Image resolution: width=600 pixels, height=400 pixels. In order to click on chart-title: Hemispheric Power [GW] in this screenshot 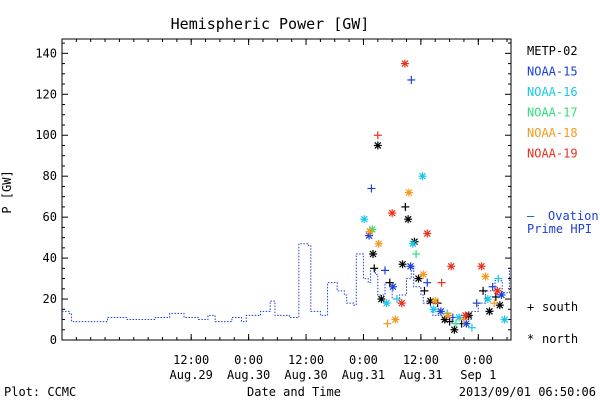, I will do `click(270, 24)`.